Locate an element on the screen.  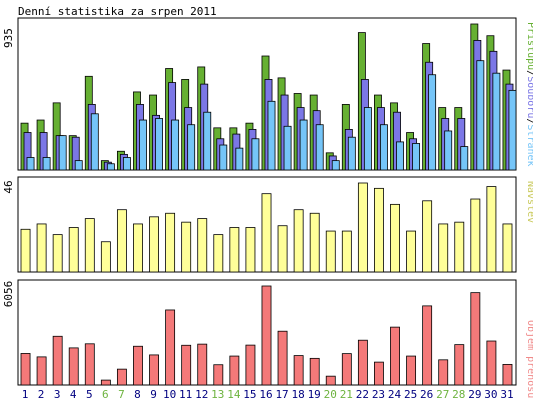
x-tick-label-13: 13 is located at coordinates (217, 394).